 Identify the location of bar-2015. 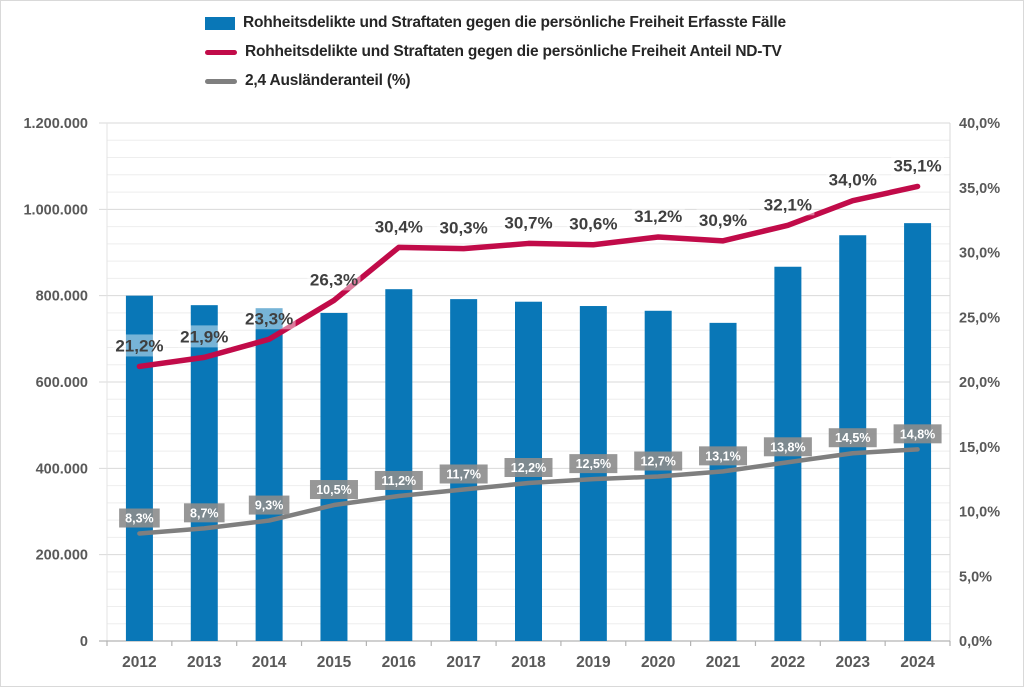
(334, 476).